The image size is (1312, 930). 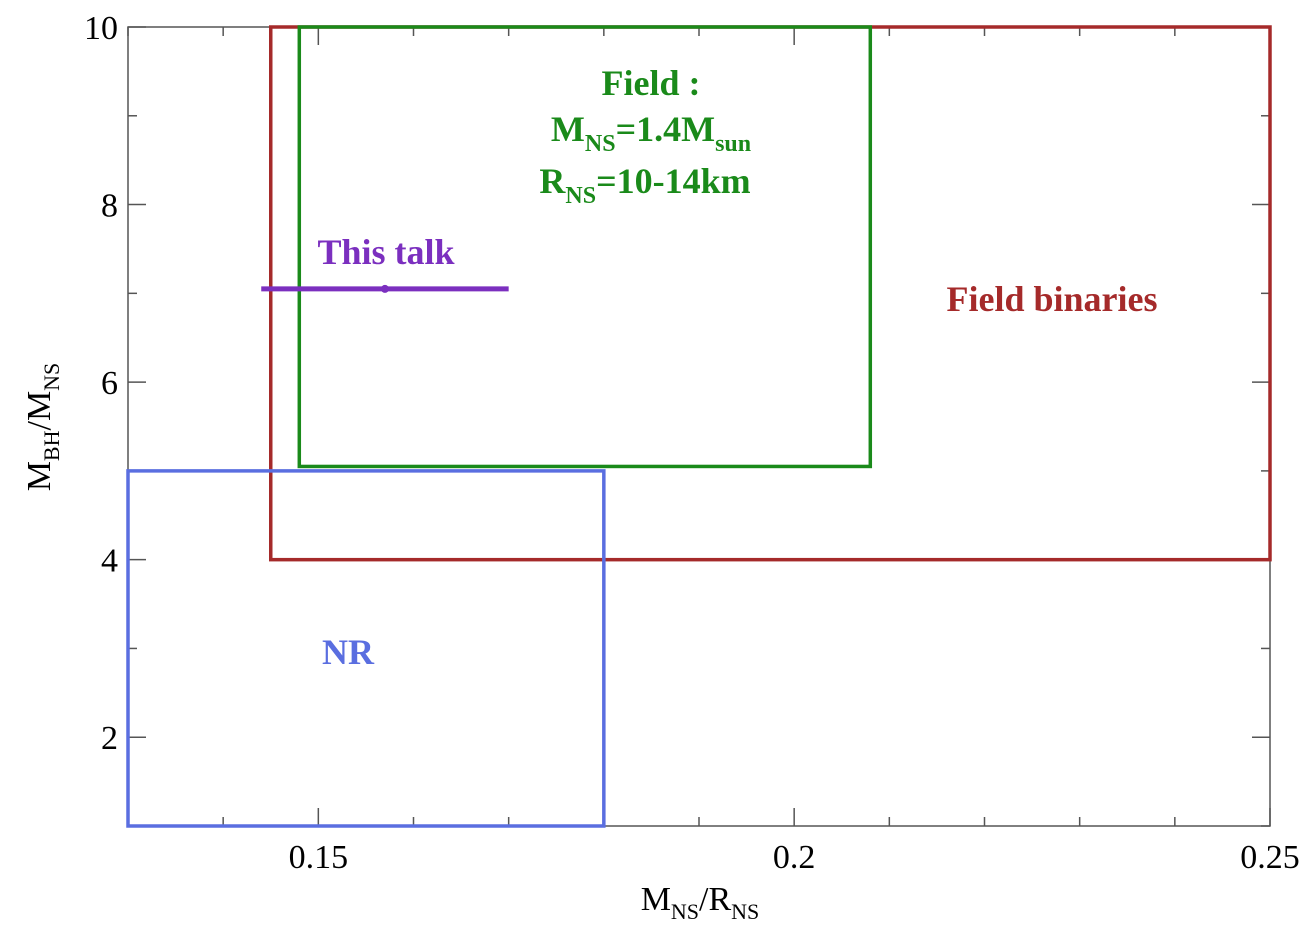 What do you see at coordinates (385, 252) in the screenshot?
I see `this-talk-label: This talk` at bounding box center [385, 252].